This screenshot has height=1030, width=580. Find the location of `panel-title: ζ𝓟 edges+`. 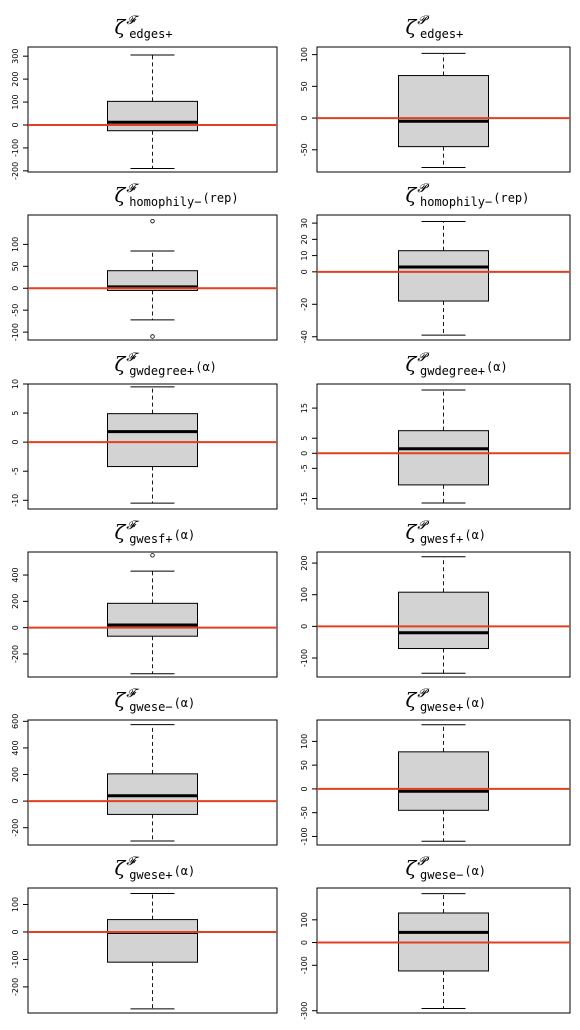

panel-title: ζ𝓟 edges+ is located at coordinates (435, 27).